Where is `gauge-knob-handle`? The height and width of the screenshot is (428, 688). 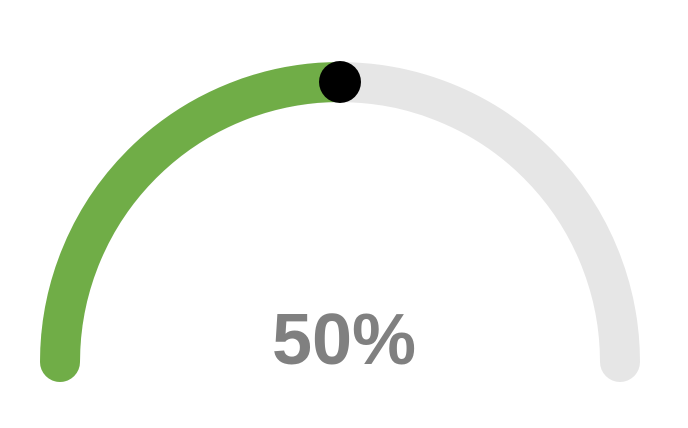 gauge-knob-handle is located at coordinates (340, 82).